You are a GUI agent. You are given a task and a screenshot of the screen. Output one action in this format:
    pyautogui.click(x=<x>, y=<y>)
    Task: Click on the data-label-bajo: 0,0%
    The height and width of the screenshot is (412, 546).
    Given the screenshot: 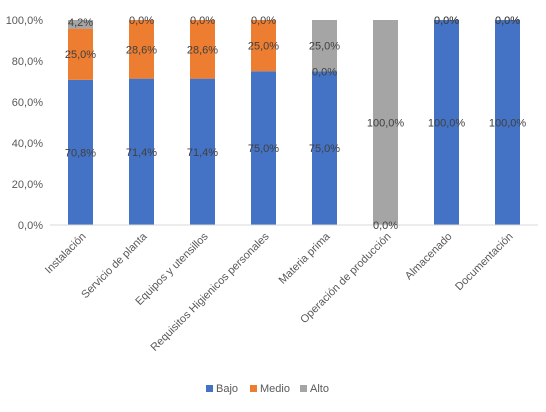 What is the action you would take?
    pyautogui.click(x=385, y=226)
    